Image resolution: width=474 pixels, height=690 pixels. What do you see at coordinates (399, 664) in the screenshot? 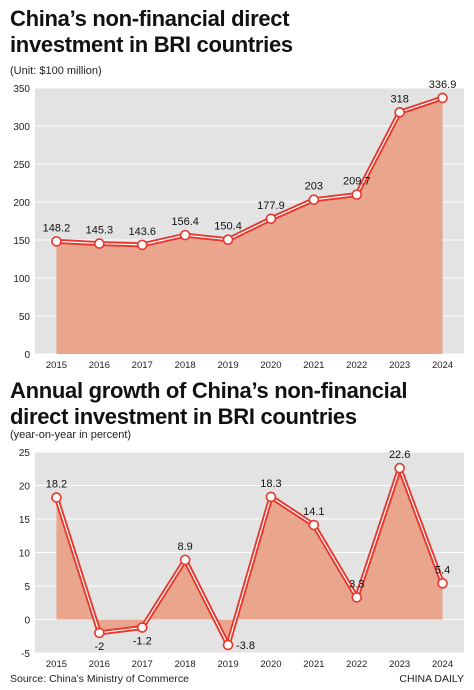
I see `chart2-x-tick-label: 2023` at bounding box center [399, 664].